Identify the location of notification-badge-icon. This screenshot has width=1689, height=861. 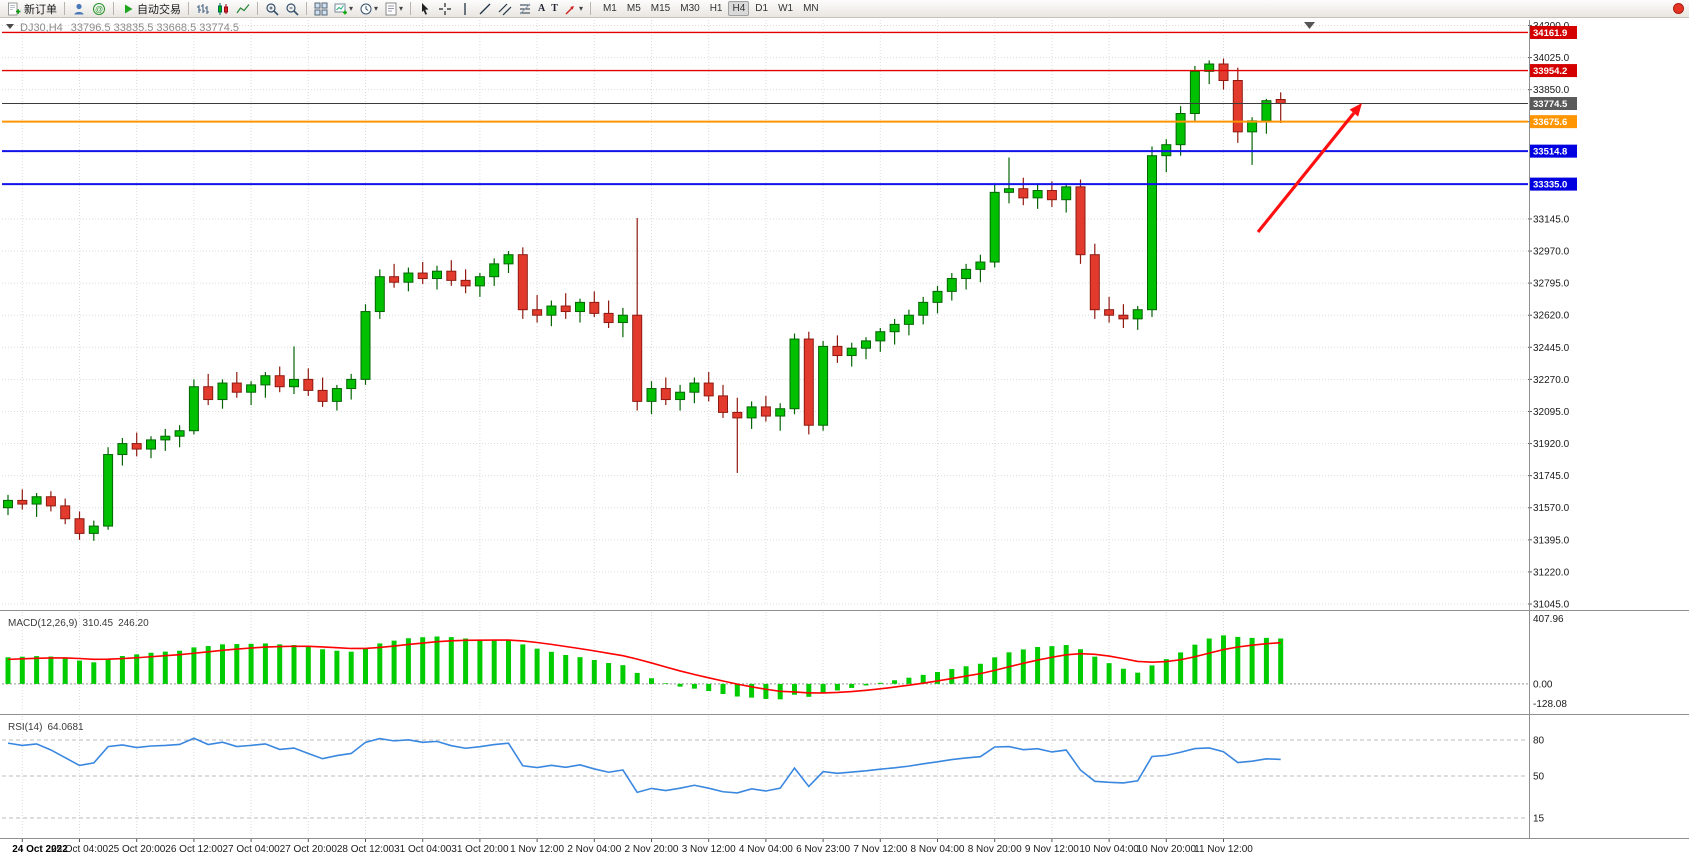
(1678, 8).